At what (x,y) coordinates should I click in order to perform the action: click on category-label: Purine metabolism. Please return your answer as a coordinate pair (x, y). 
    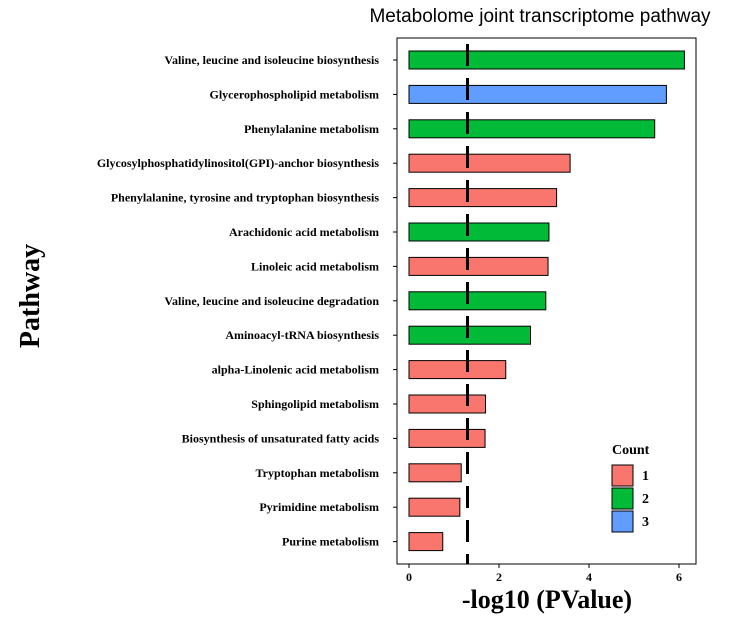
    Looking at the image, I should click on (330, 542).